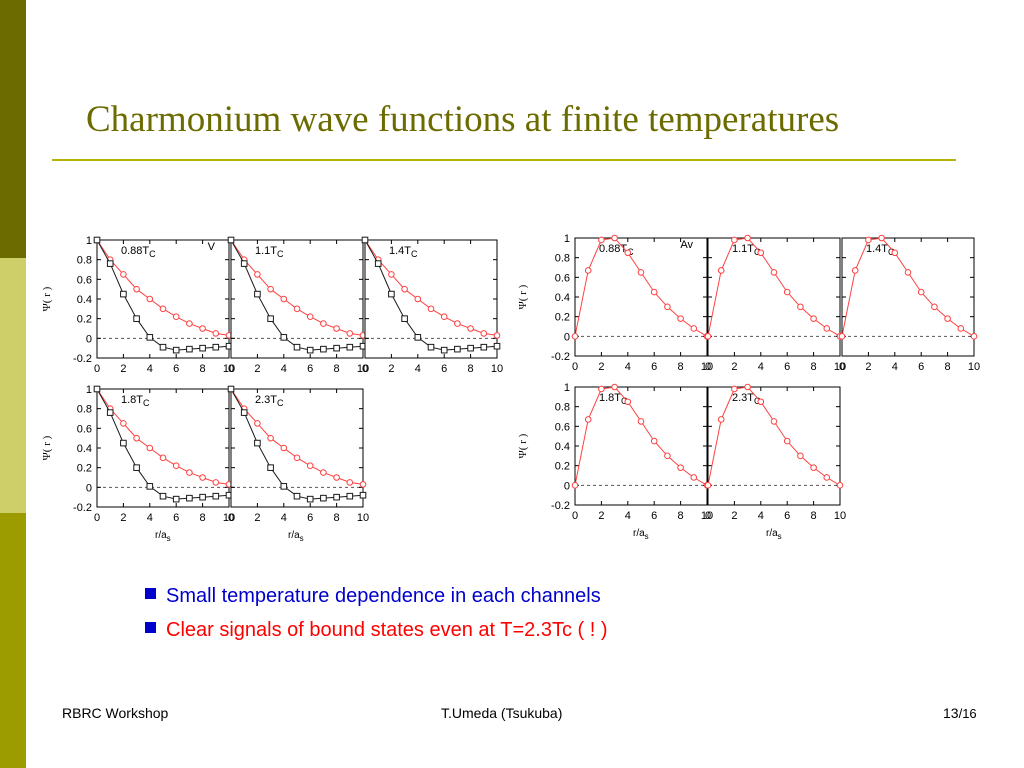 Image resolution: width=1024 pixels, height=768 pixels. I want to click on page-total: /16, so click(967, 713).